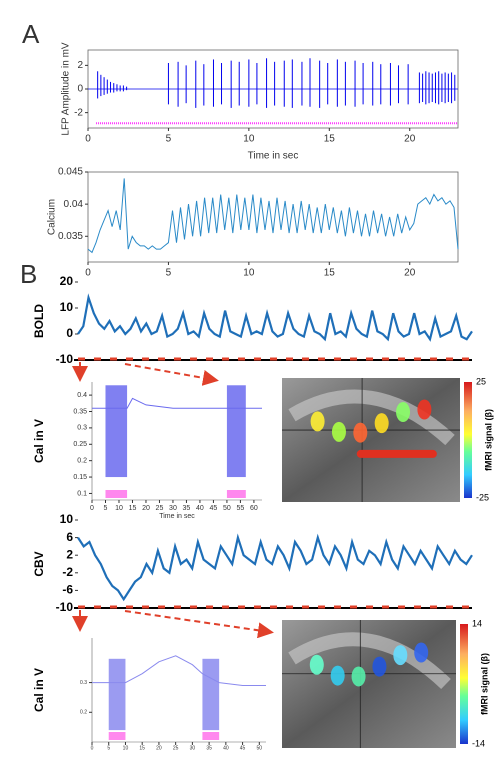  What do you see at coordinates (70, 172) in the screenshot?
I see `y-tick-label: 0.045` at bounding box center [70, 172].